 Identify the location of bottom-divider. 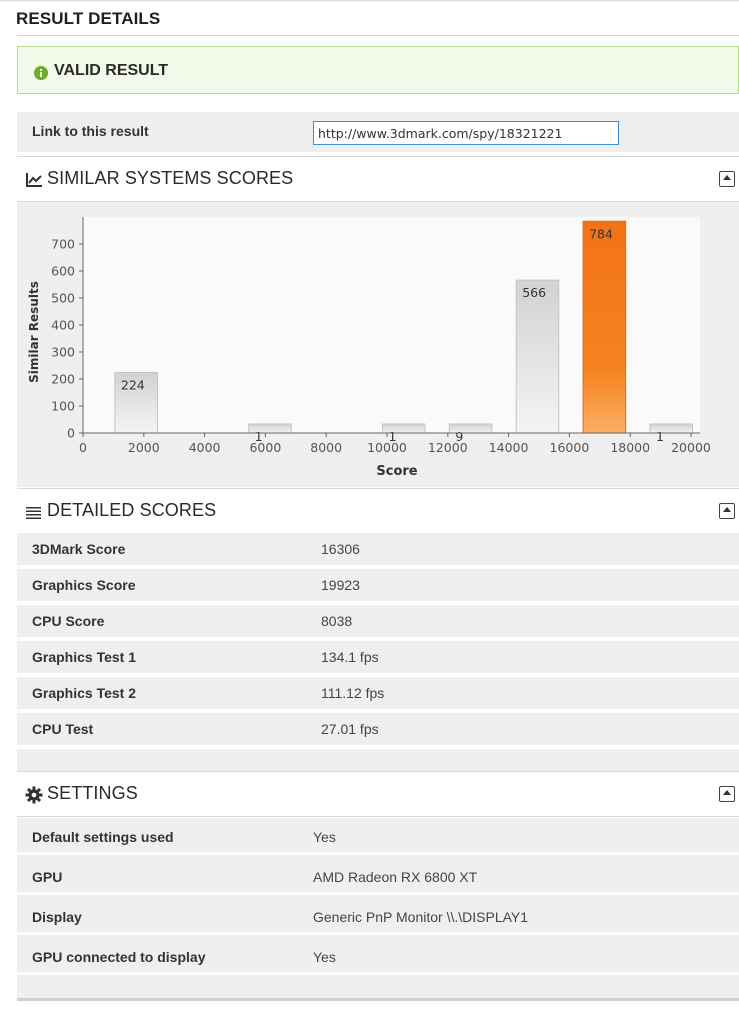
(378, 999).